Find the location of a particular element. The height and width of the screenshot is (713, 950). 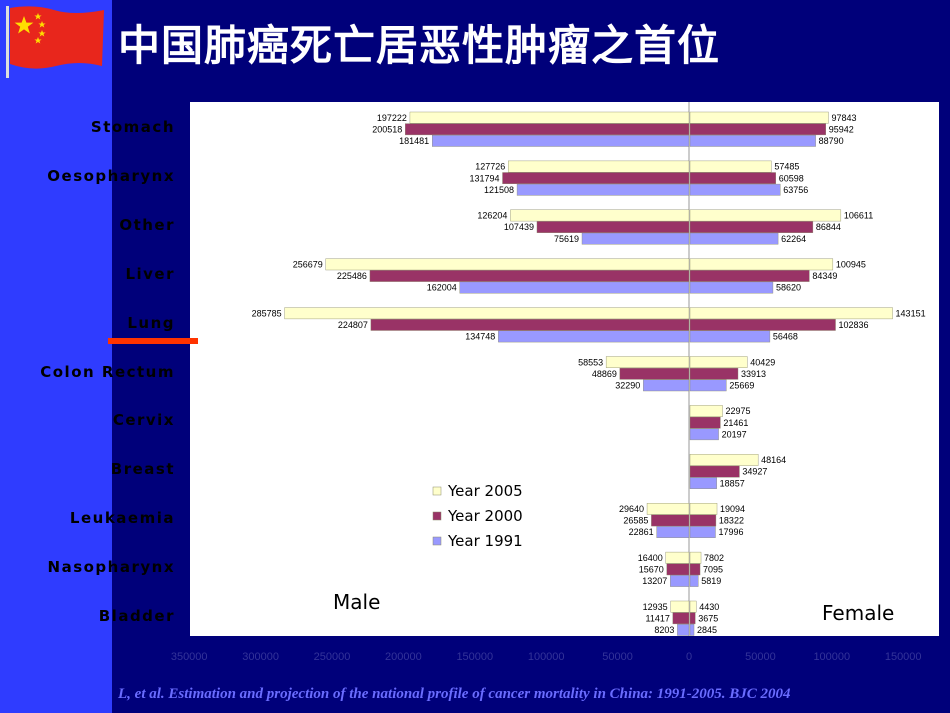

page-title: 中国肺癌死亡居恶性肿瘤之首位 is located at coordinates (419, 45).